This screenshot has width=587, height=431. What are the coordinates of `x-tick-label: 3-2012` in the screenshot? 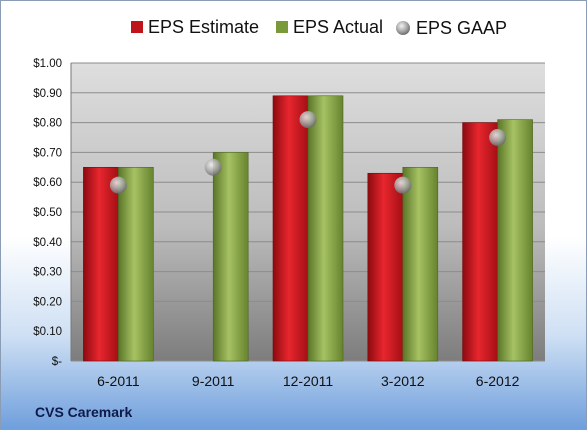 It's located at (403, 381).